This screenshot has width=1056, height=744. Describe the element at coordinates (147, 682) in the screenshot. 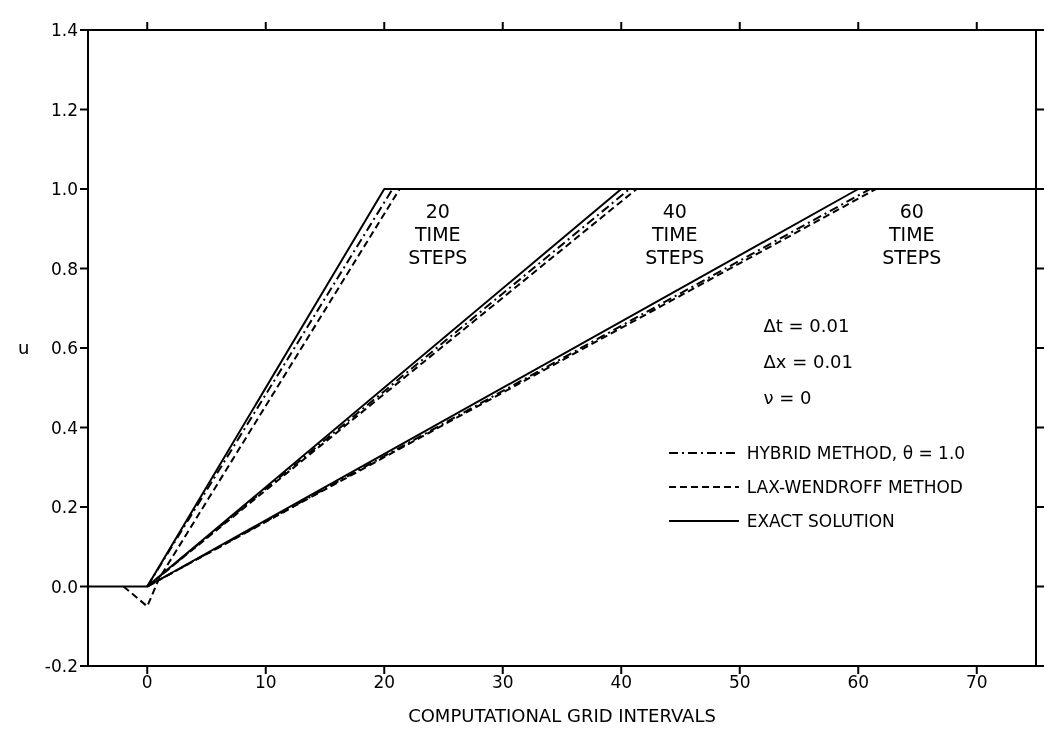

I see `x-tick-label: 0` at that location.